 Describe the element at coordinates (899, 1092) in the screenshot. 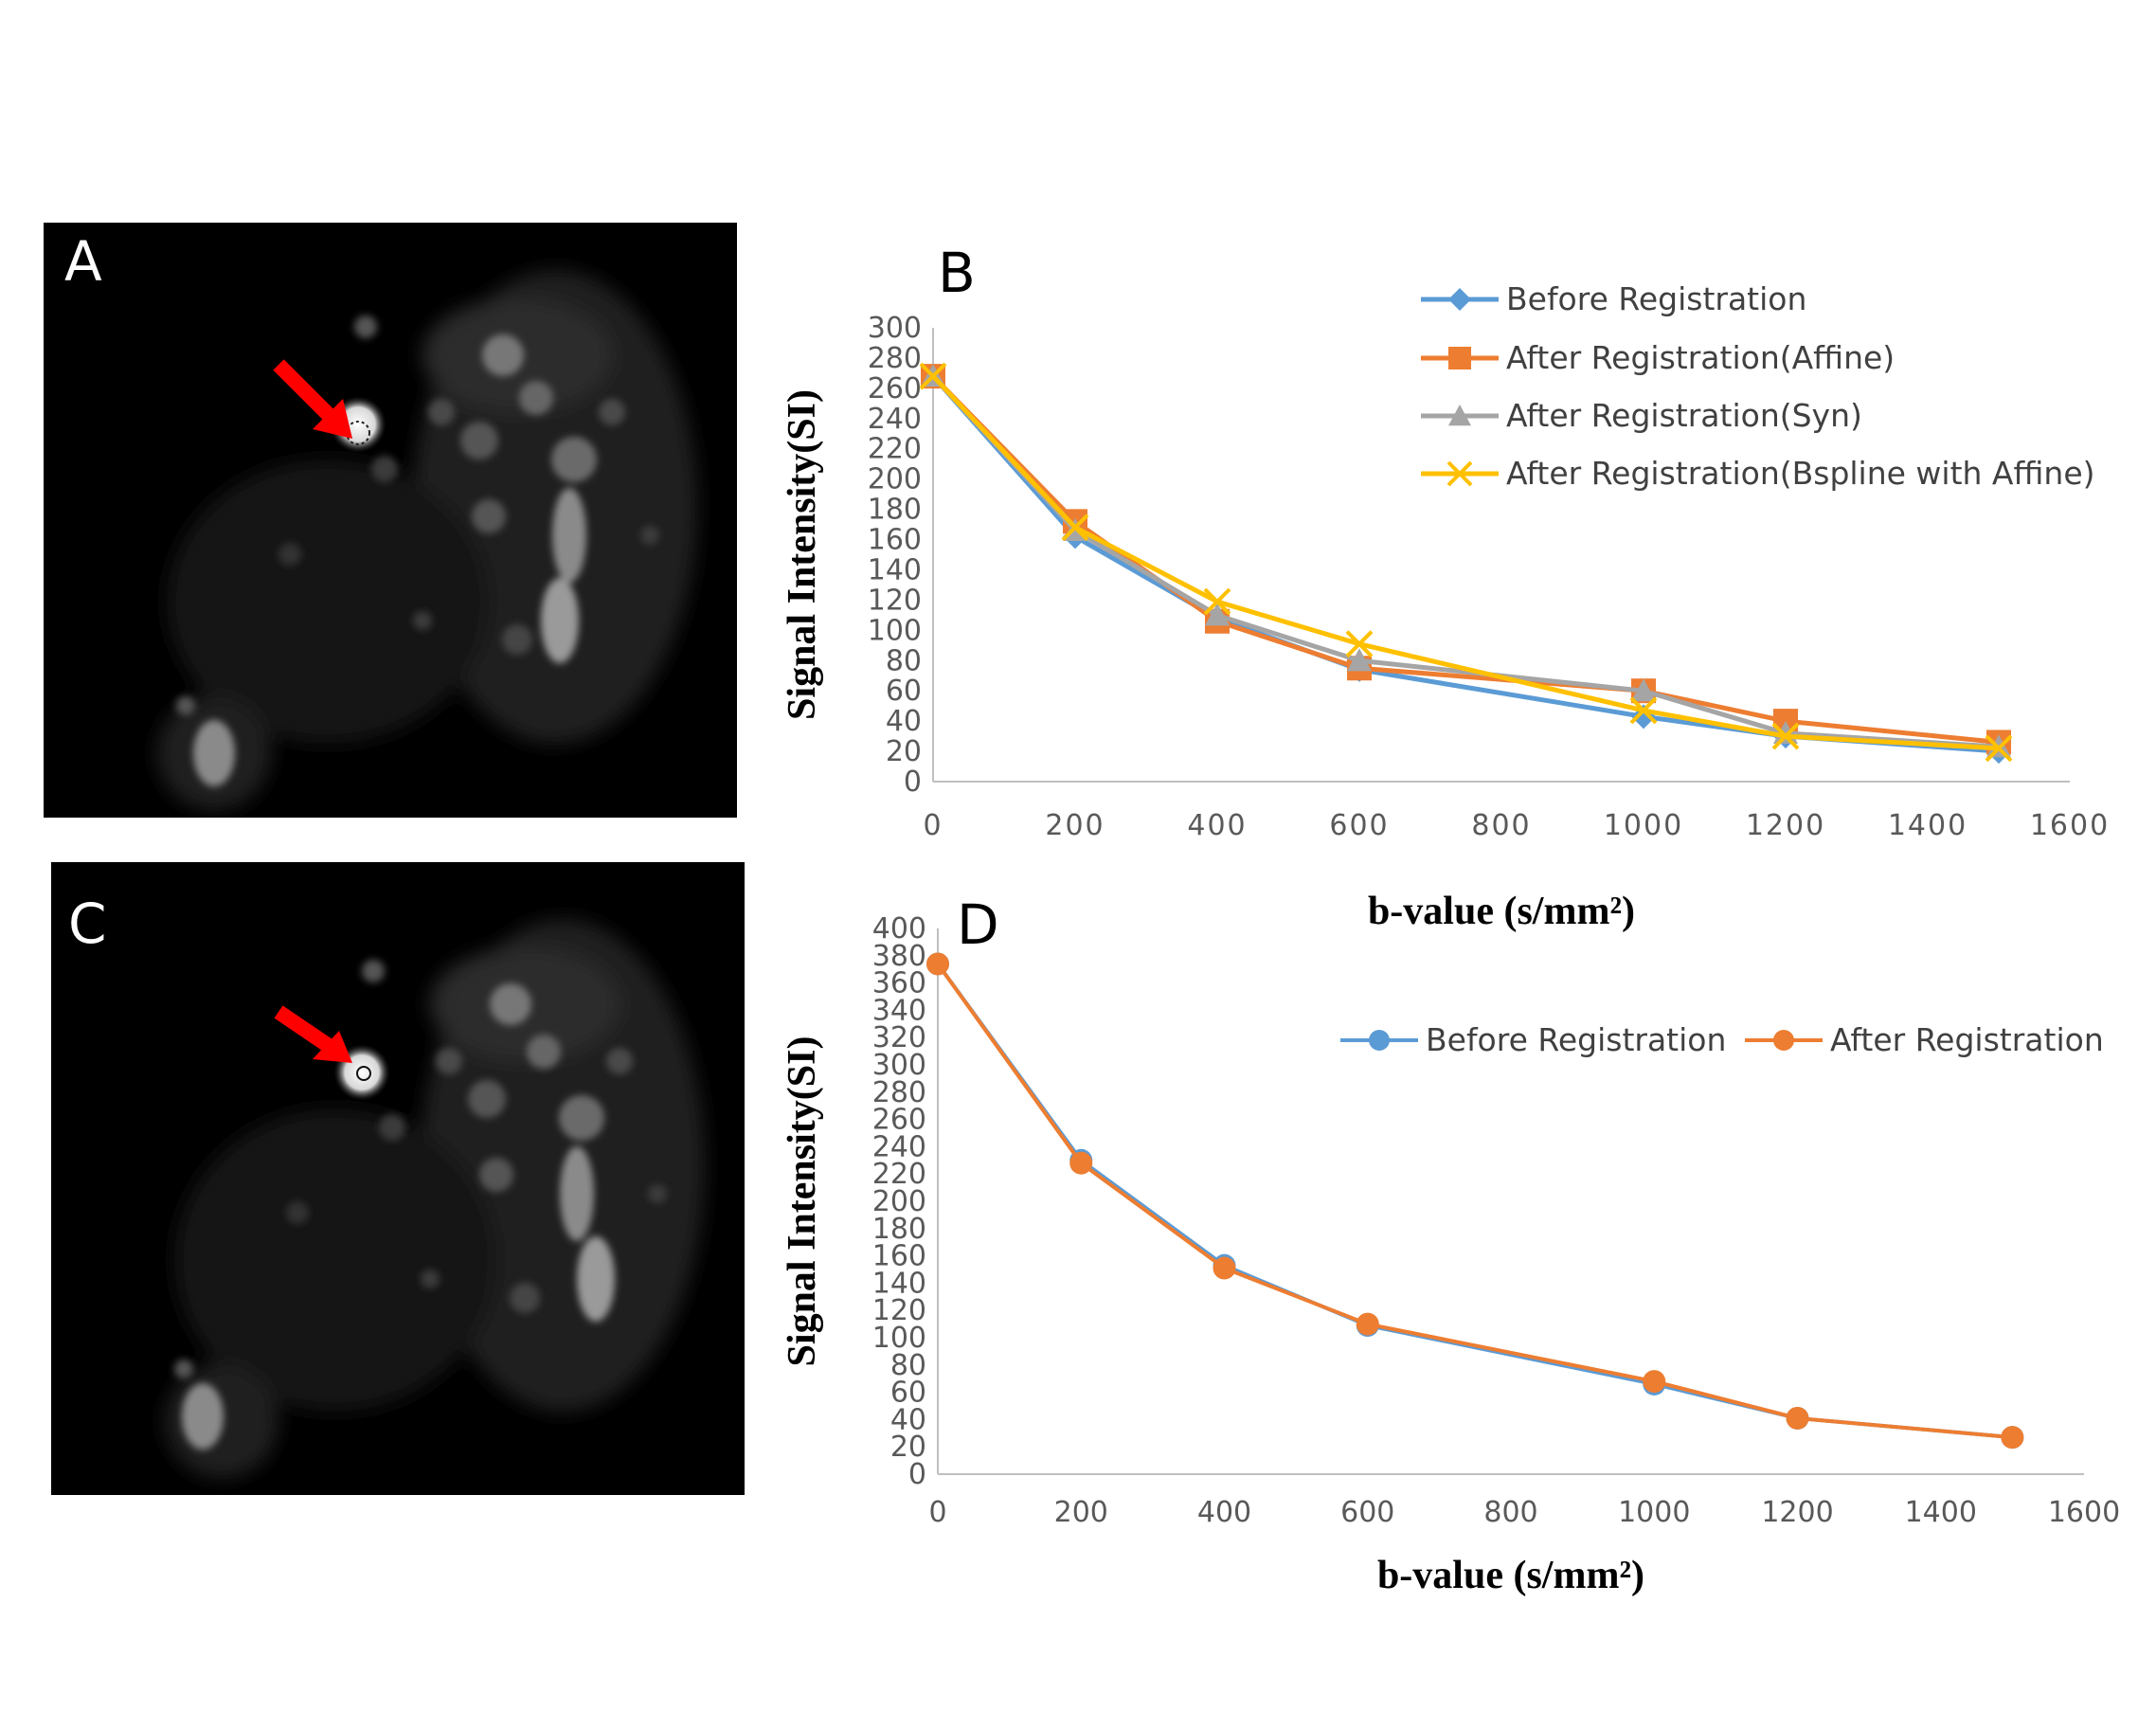

I see `y-tick-label: 280` at that location.